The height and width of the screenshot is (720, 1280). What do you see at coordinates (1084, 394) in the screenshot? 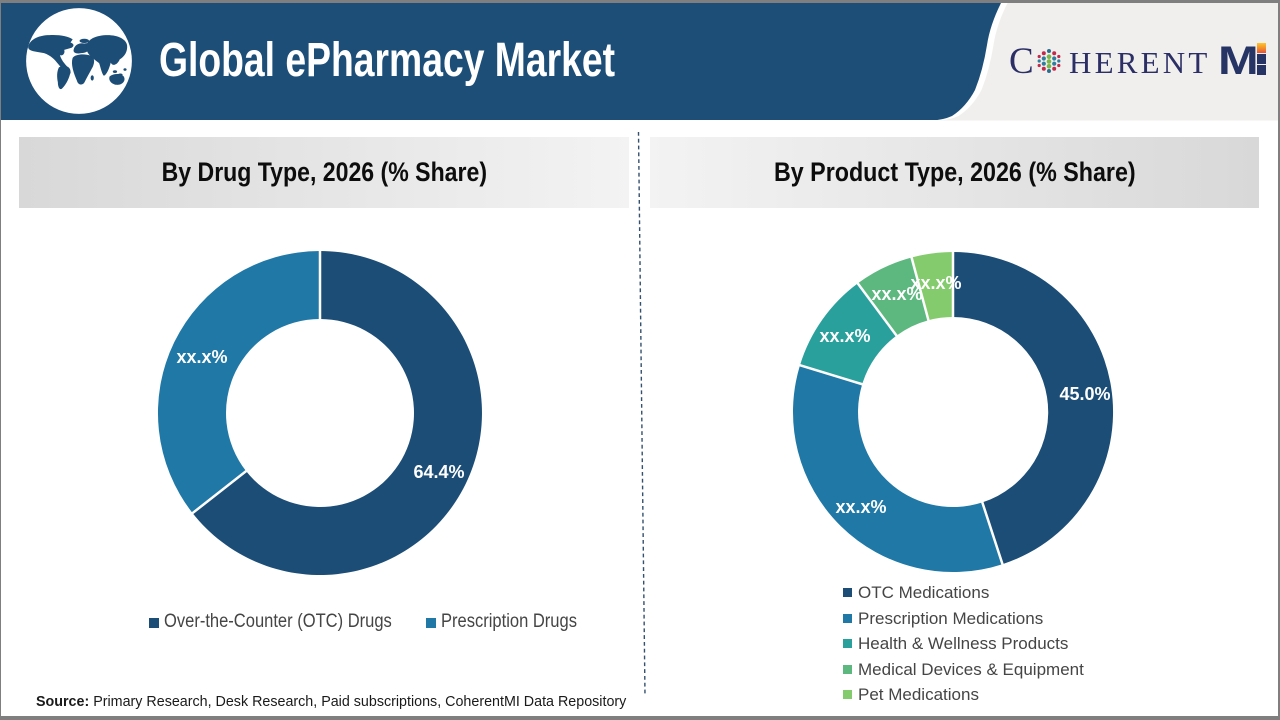
I see `svg-text: 45.0%` at bounding box center [1084, 394].